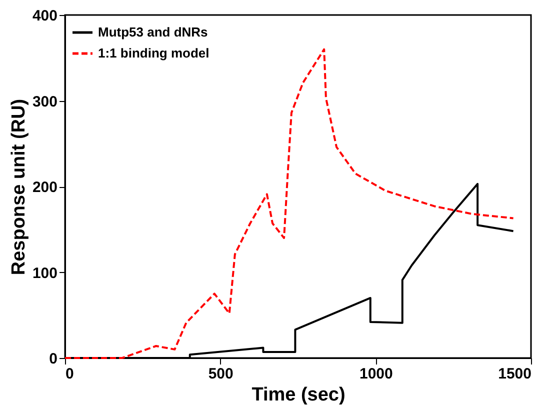 This screenshot has width=552, height=412. Describe the element at coordinates (53, 359) in the screenshot. I see `y-tick-label: 0` at that location.